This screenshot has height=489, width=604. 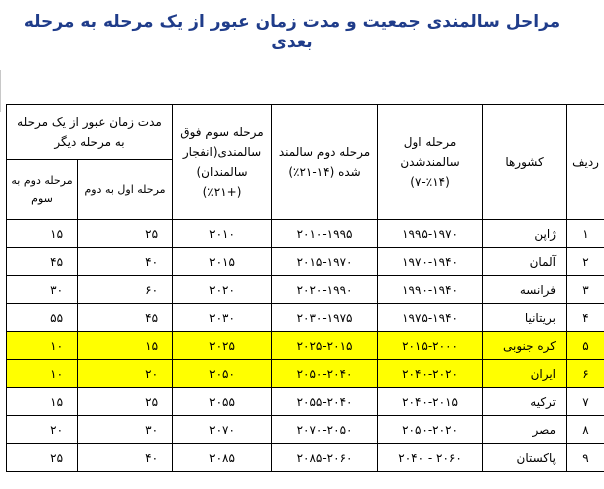 What do you see at coordinates (430, 373) in the screenshot?
I see `stage-1-cell: ۲۰۴۰-۲۰۲۰` at bounding box center [430, 373].